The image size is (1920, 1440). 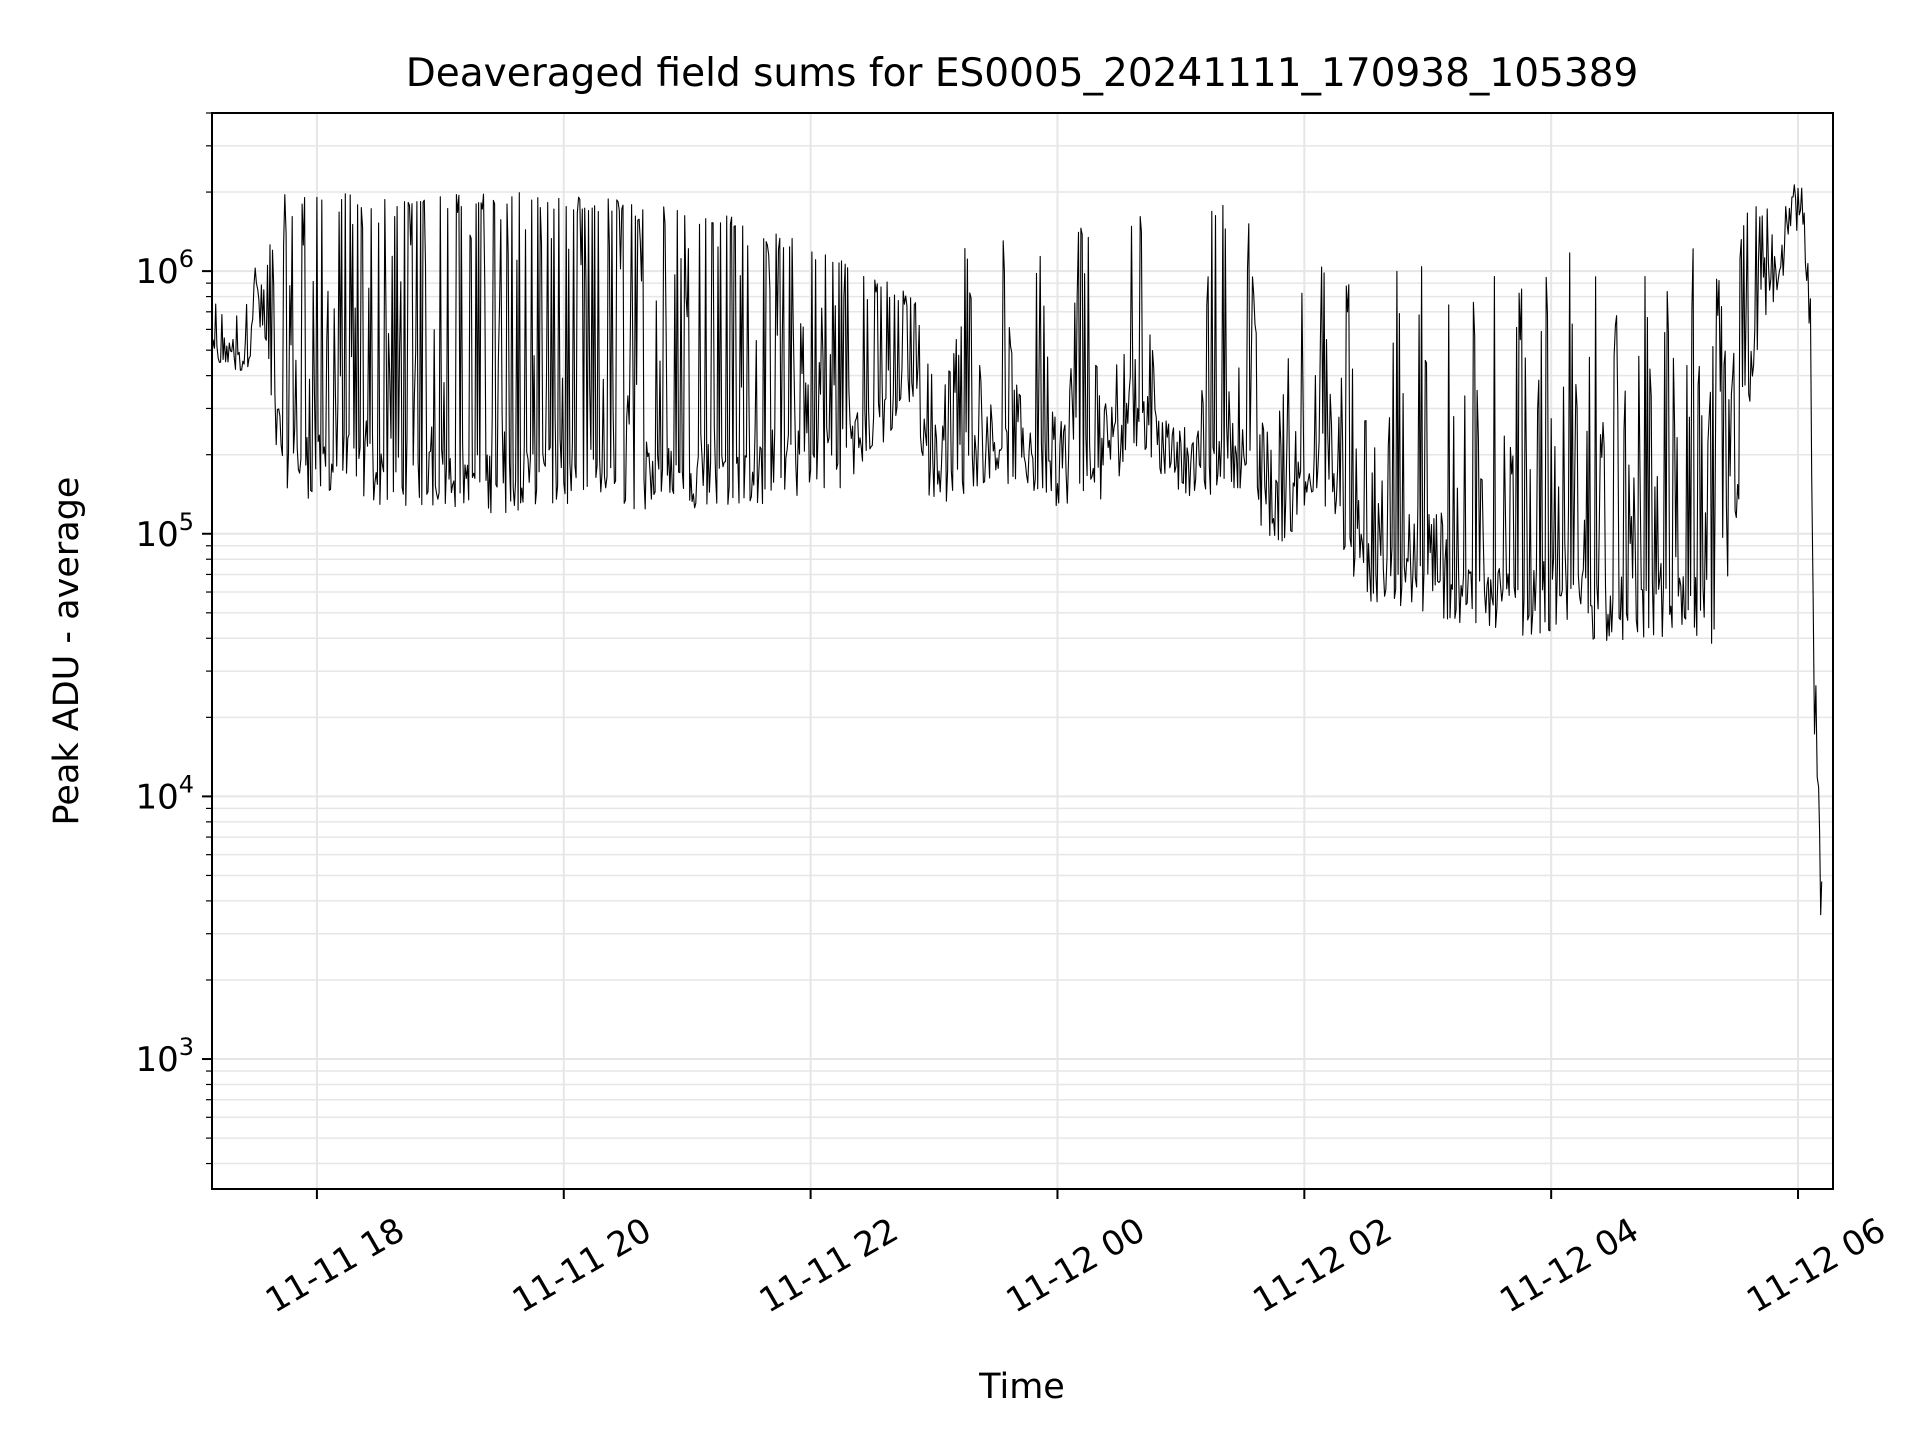 I want to click on y-tick-label: 10⁴, so click(x=164, y=793).